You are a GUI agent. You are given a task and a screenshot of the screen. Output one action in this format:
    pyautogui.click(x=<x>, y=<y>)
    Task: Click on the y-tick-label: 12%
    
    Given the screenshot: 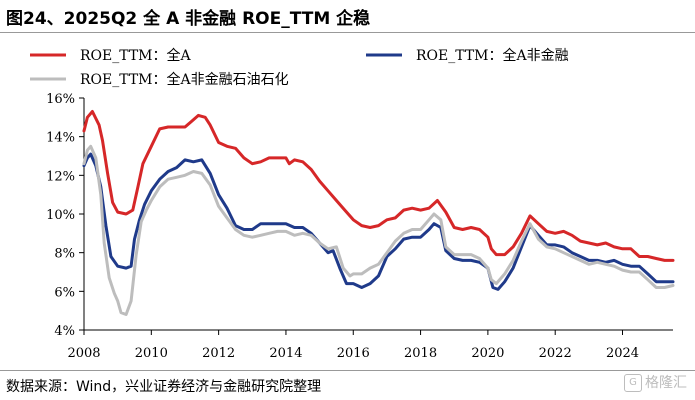 What is the action you would take?
    pyautogui.click(x=60, y=176)
    